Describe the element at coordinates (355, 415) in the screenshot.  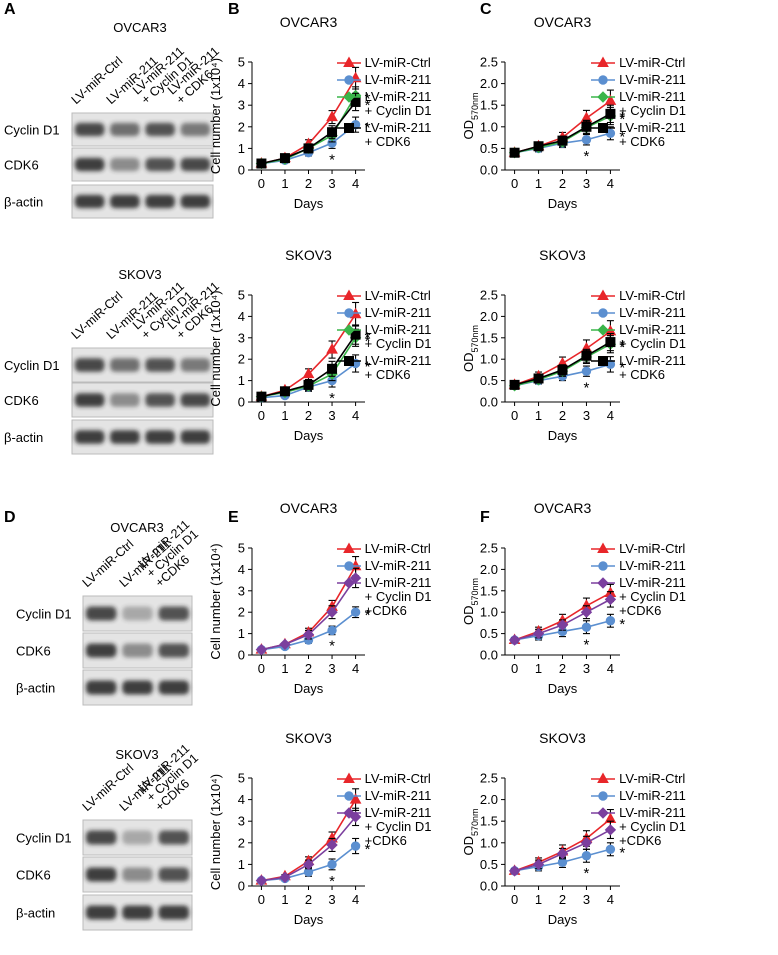
I see `x-tick-label: 4` at that location.